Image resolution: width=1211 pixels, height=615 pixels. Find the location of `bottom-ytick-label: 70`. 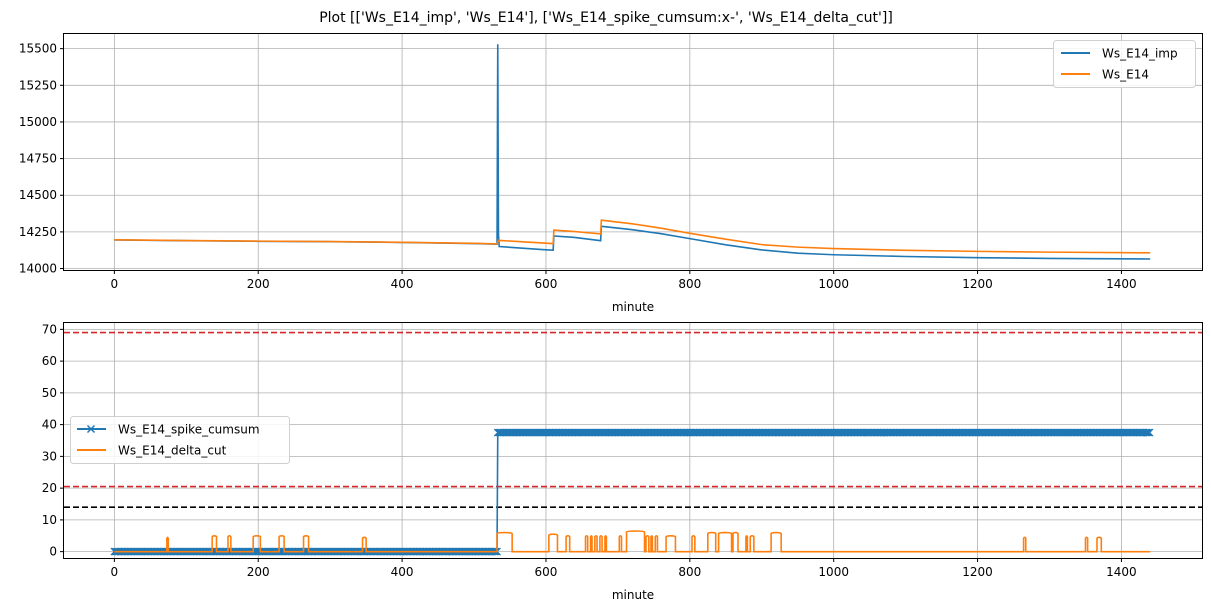

bottom-ytick-label: 70 is located at coordinates (49, 329).